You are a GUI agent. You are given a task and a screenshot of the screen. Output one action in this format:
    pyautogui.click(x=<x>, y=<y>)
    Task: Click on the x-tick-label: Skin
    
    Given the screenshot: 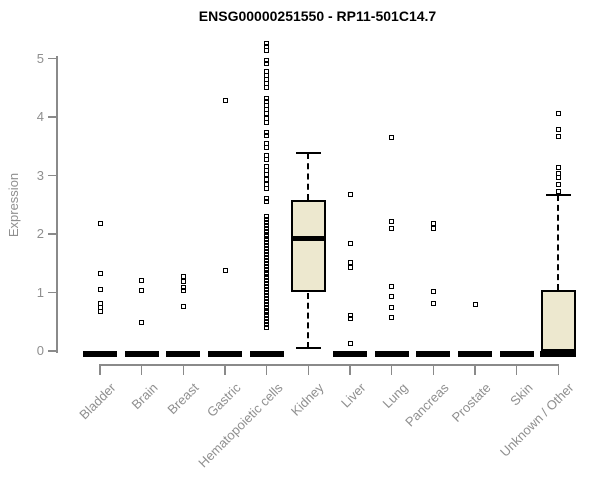 What is the action you would take?
    pyautogui.click(x=521, y=394)
    